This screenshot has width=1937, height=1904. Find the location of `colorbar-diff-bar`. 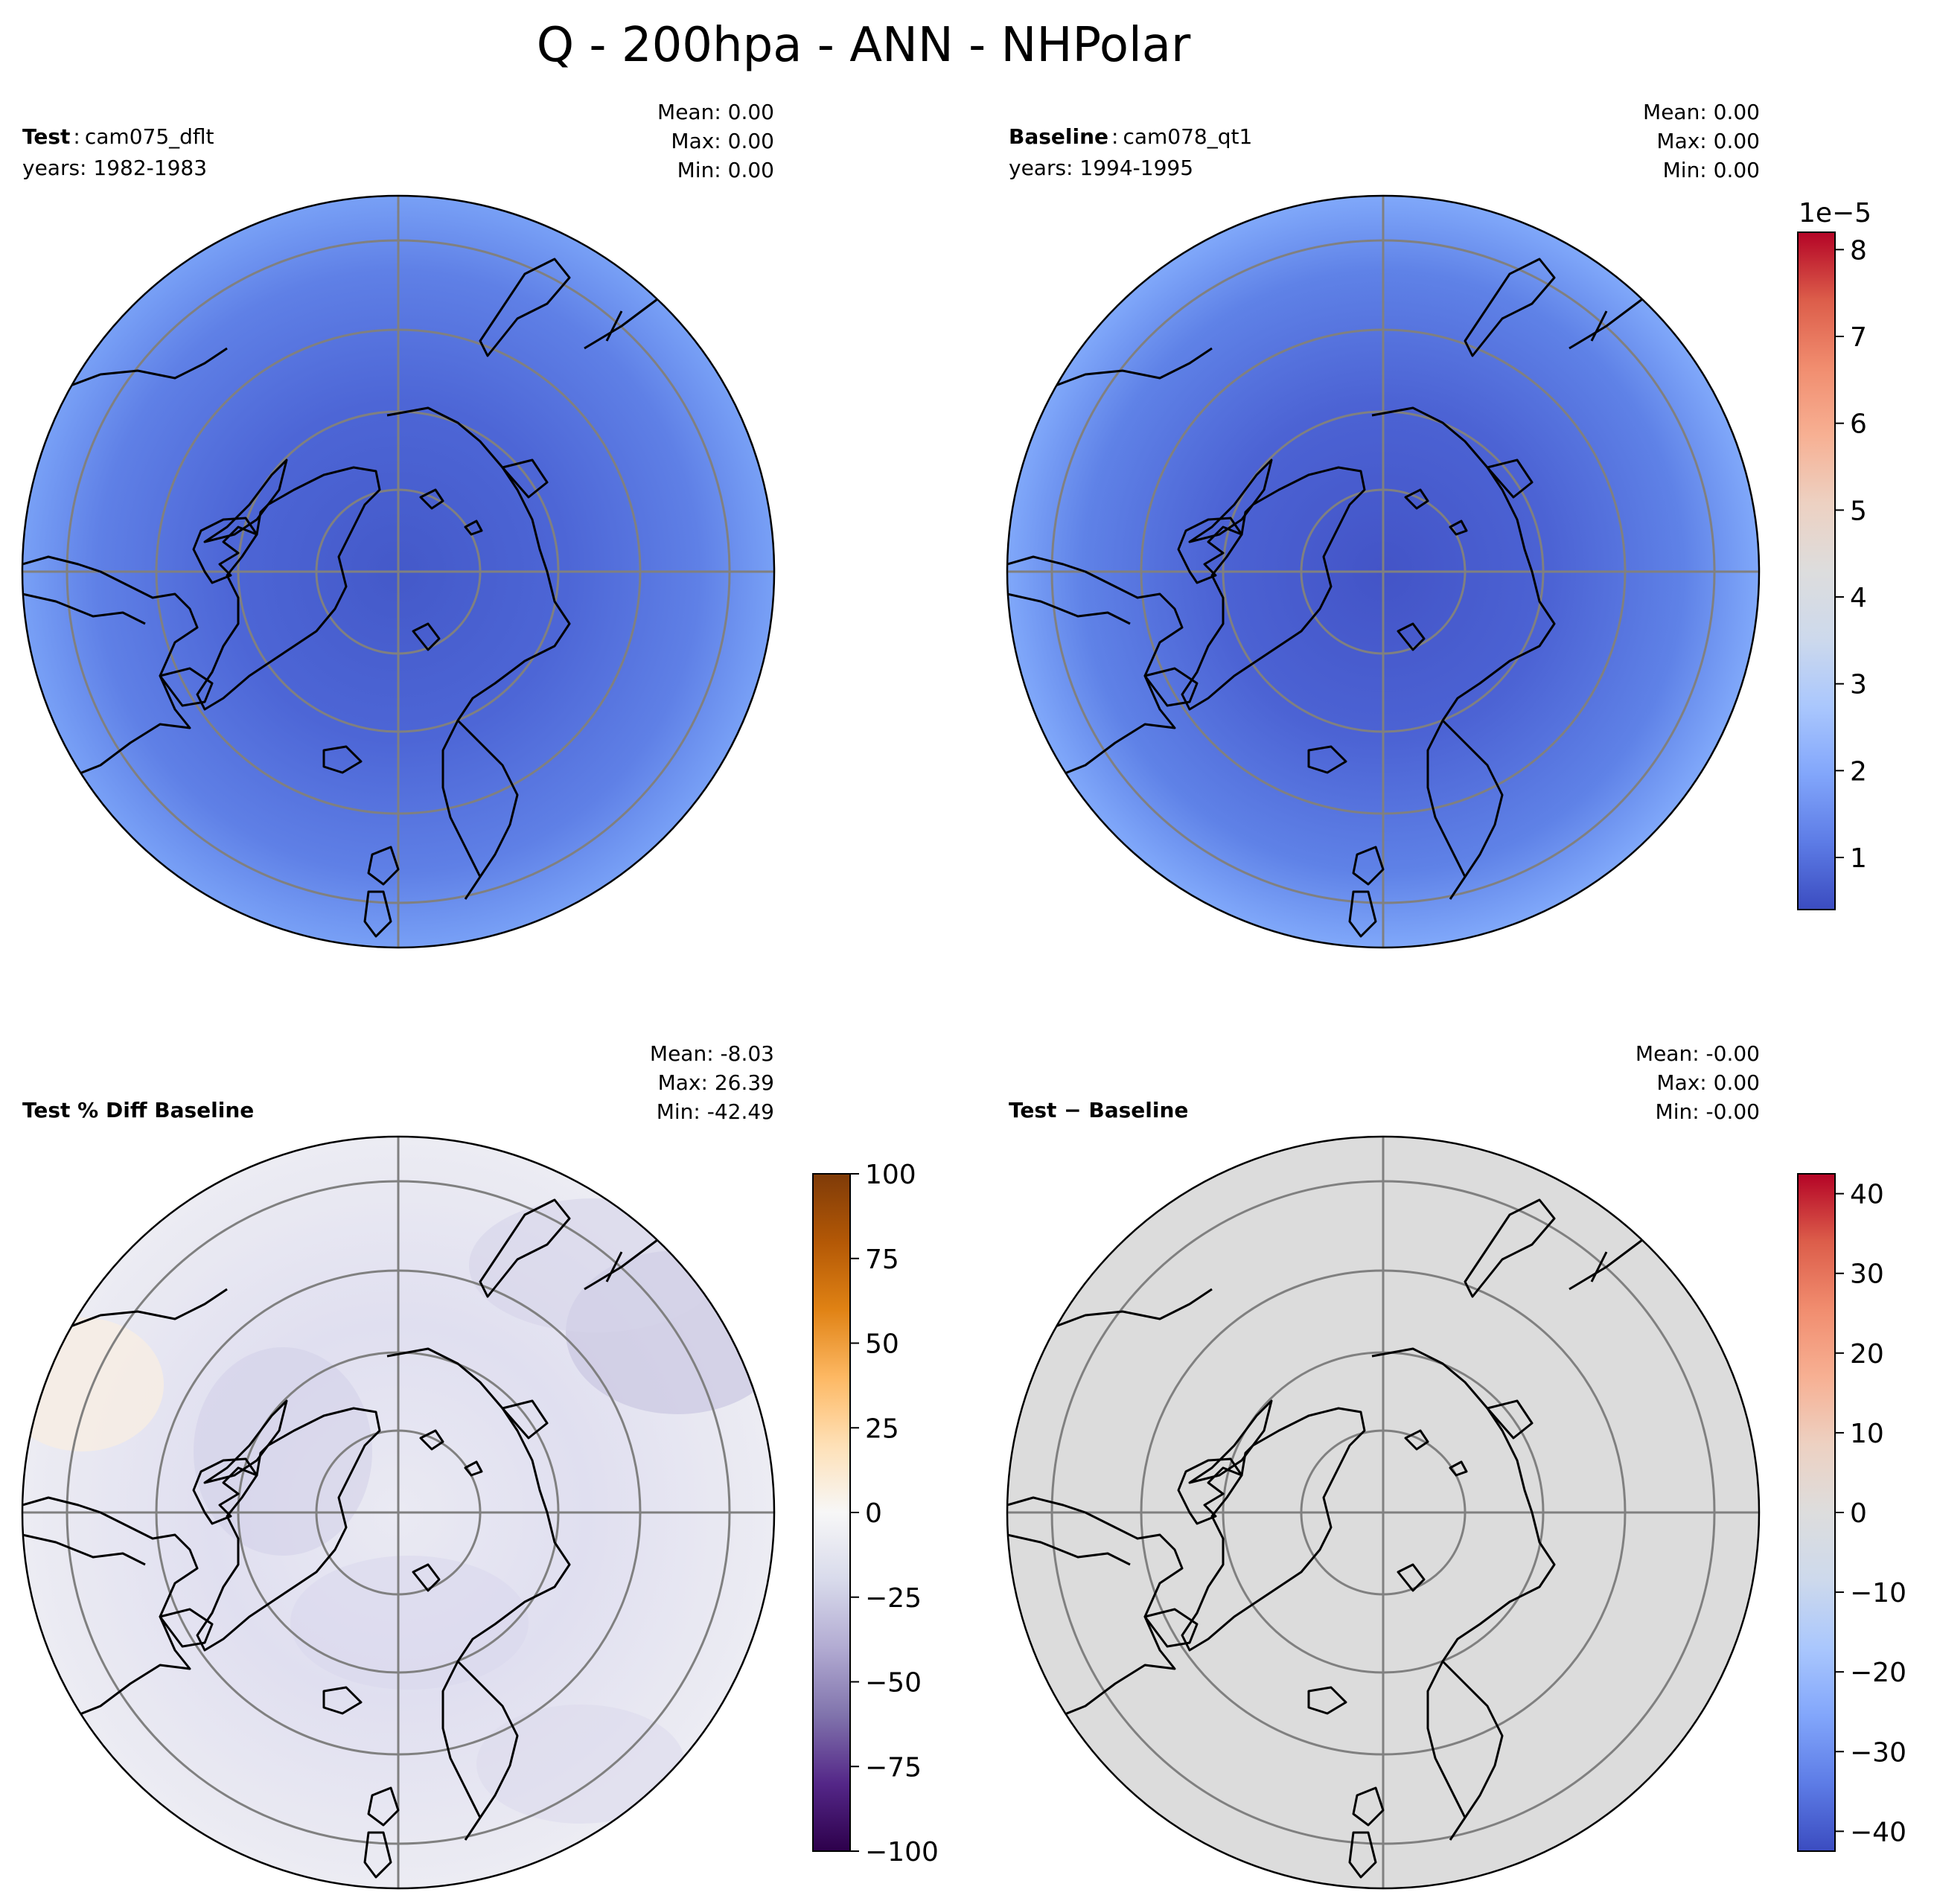

colorbar-diff-bar is located at coordinates (1816, 1512).